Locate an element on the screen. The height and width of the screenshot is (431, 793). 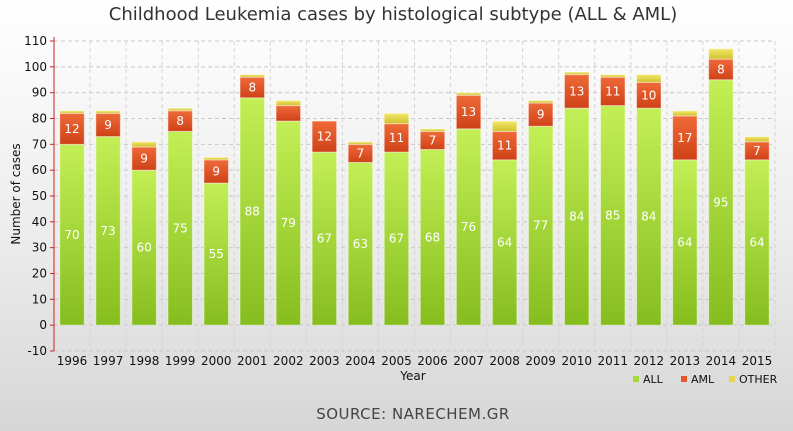
bar-all-2008 is located at coordinates (504, 242).